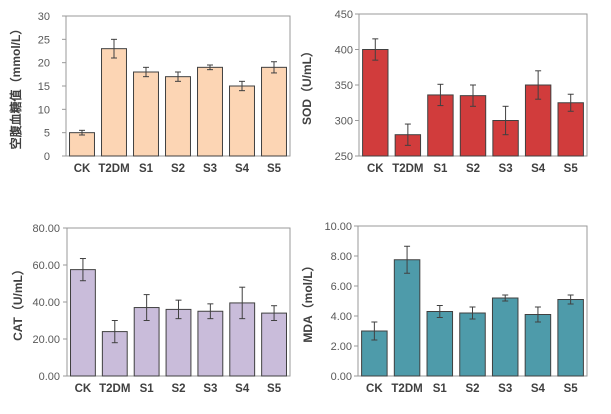 The height and width of the screenshot is (414, 611). Describe the element at coordinates (344, 122) in the screenshot. I see `y-tick-label: 300` at that location.